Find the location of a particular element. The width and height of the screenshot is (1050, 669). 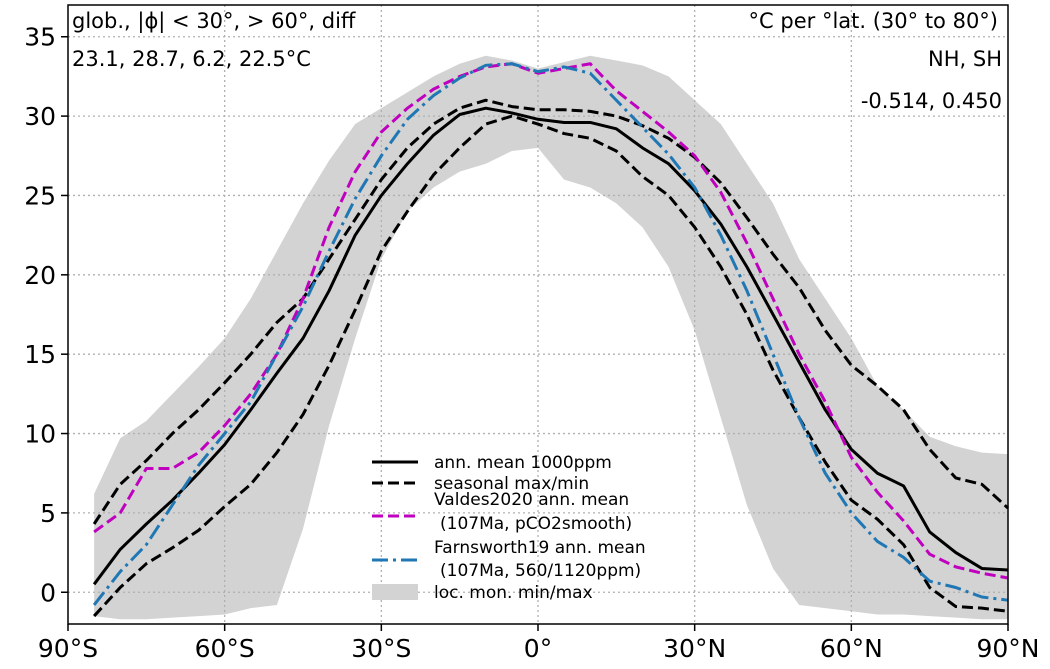

x-tick-label: 0° is located at coordinates (538, 648).